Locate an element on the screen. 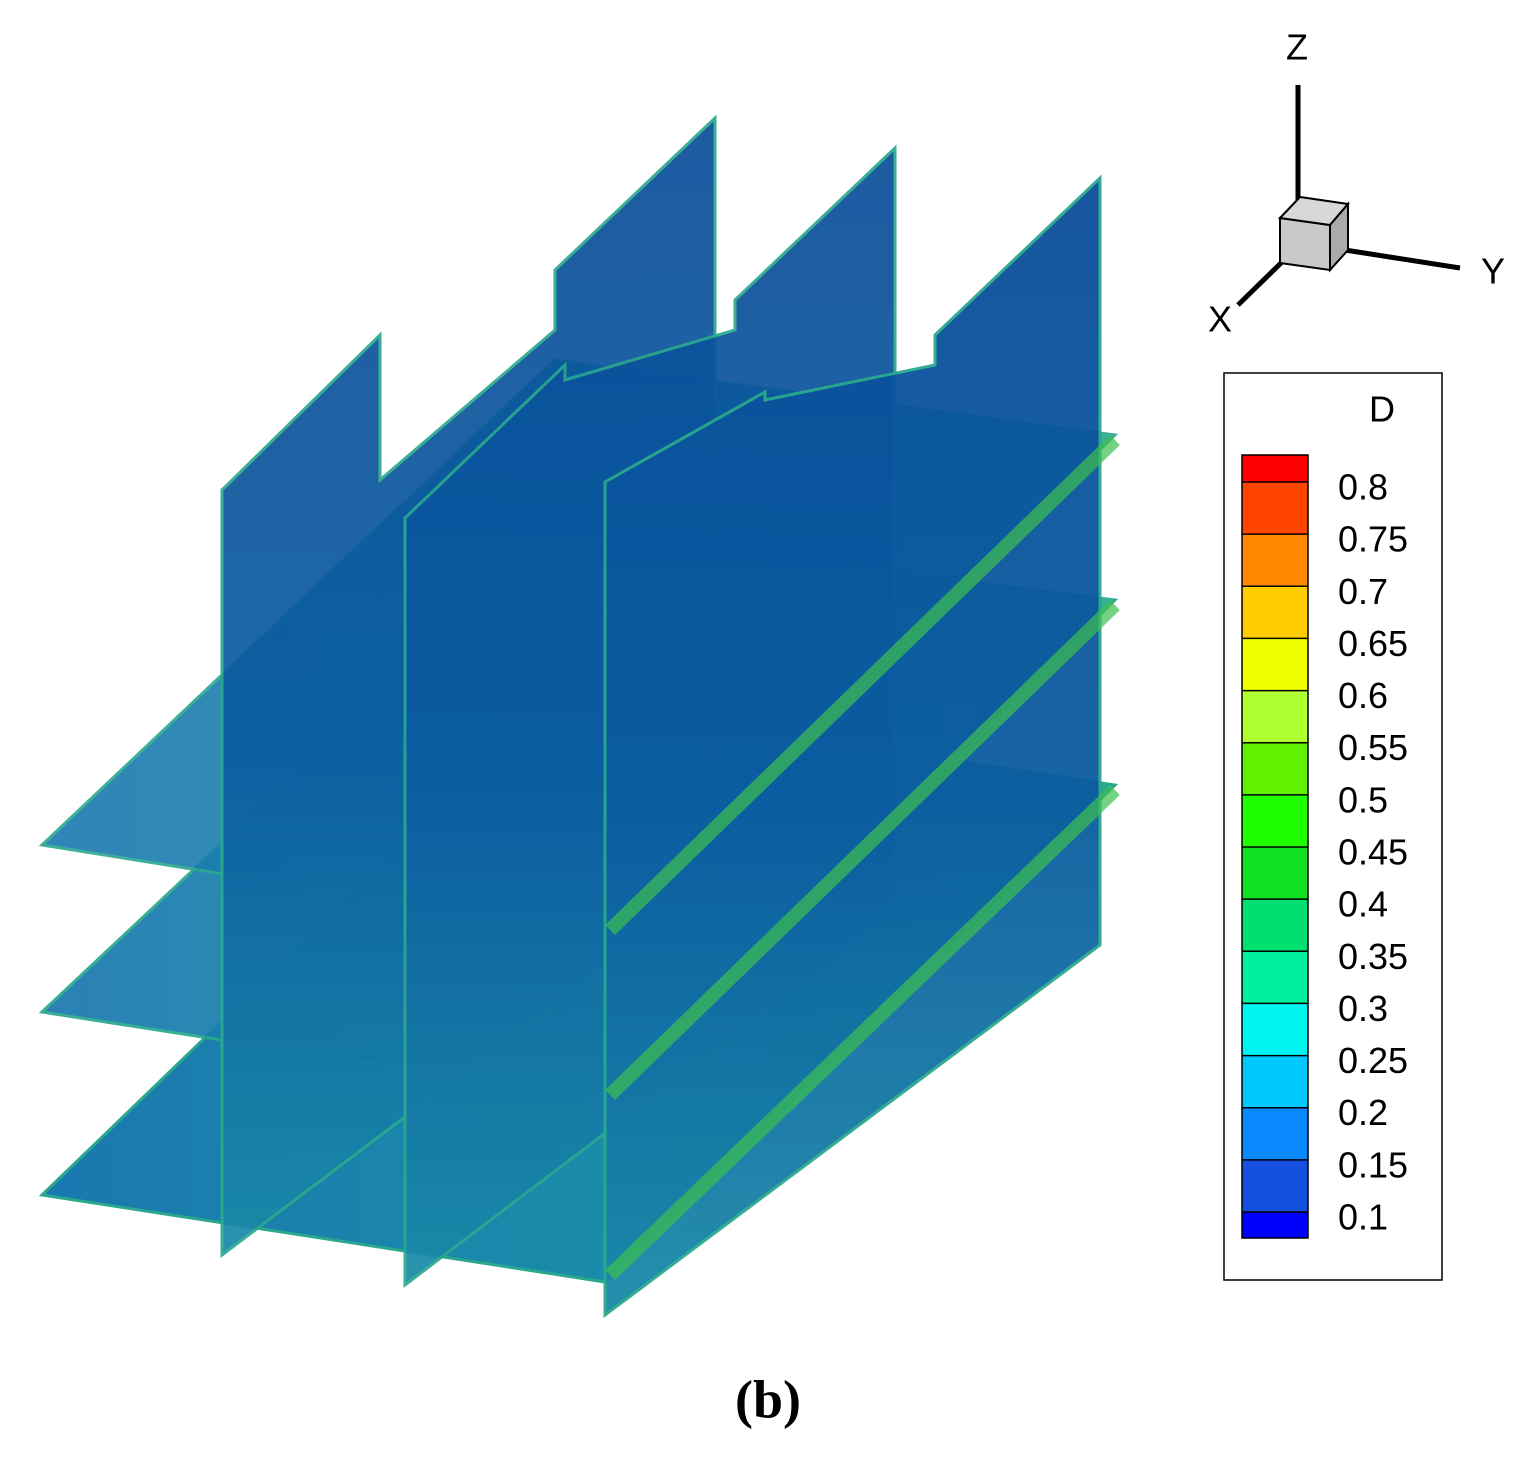 The height and width of the screenshot is (1462, 1536). caption: (b) is located at coordinates (768, 1399).